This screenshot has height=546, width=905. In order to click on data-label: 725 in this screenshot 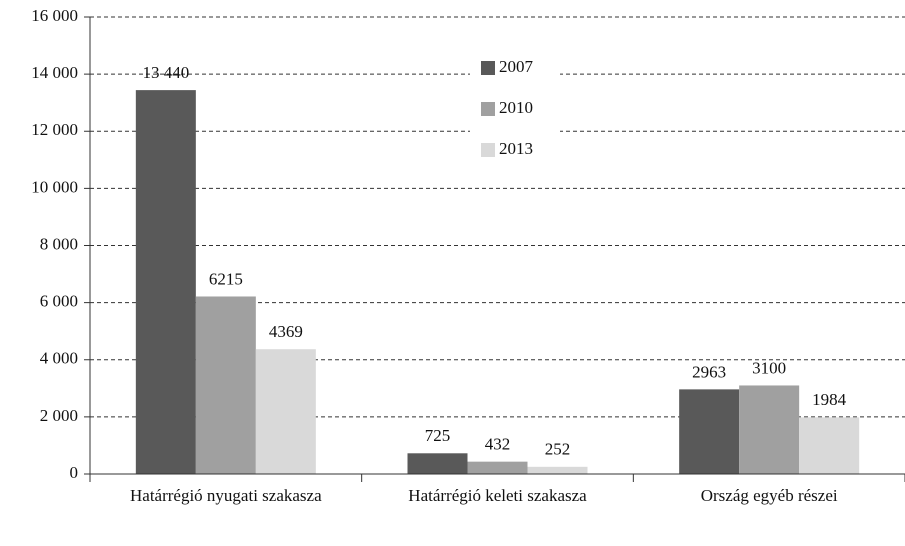, I will do `click(438, 435)`.